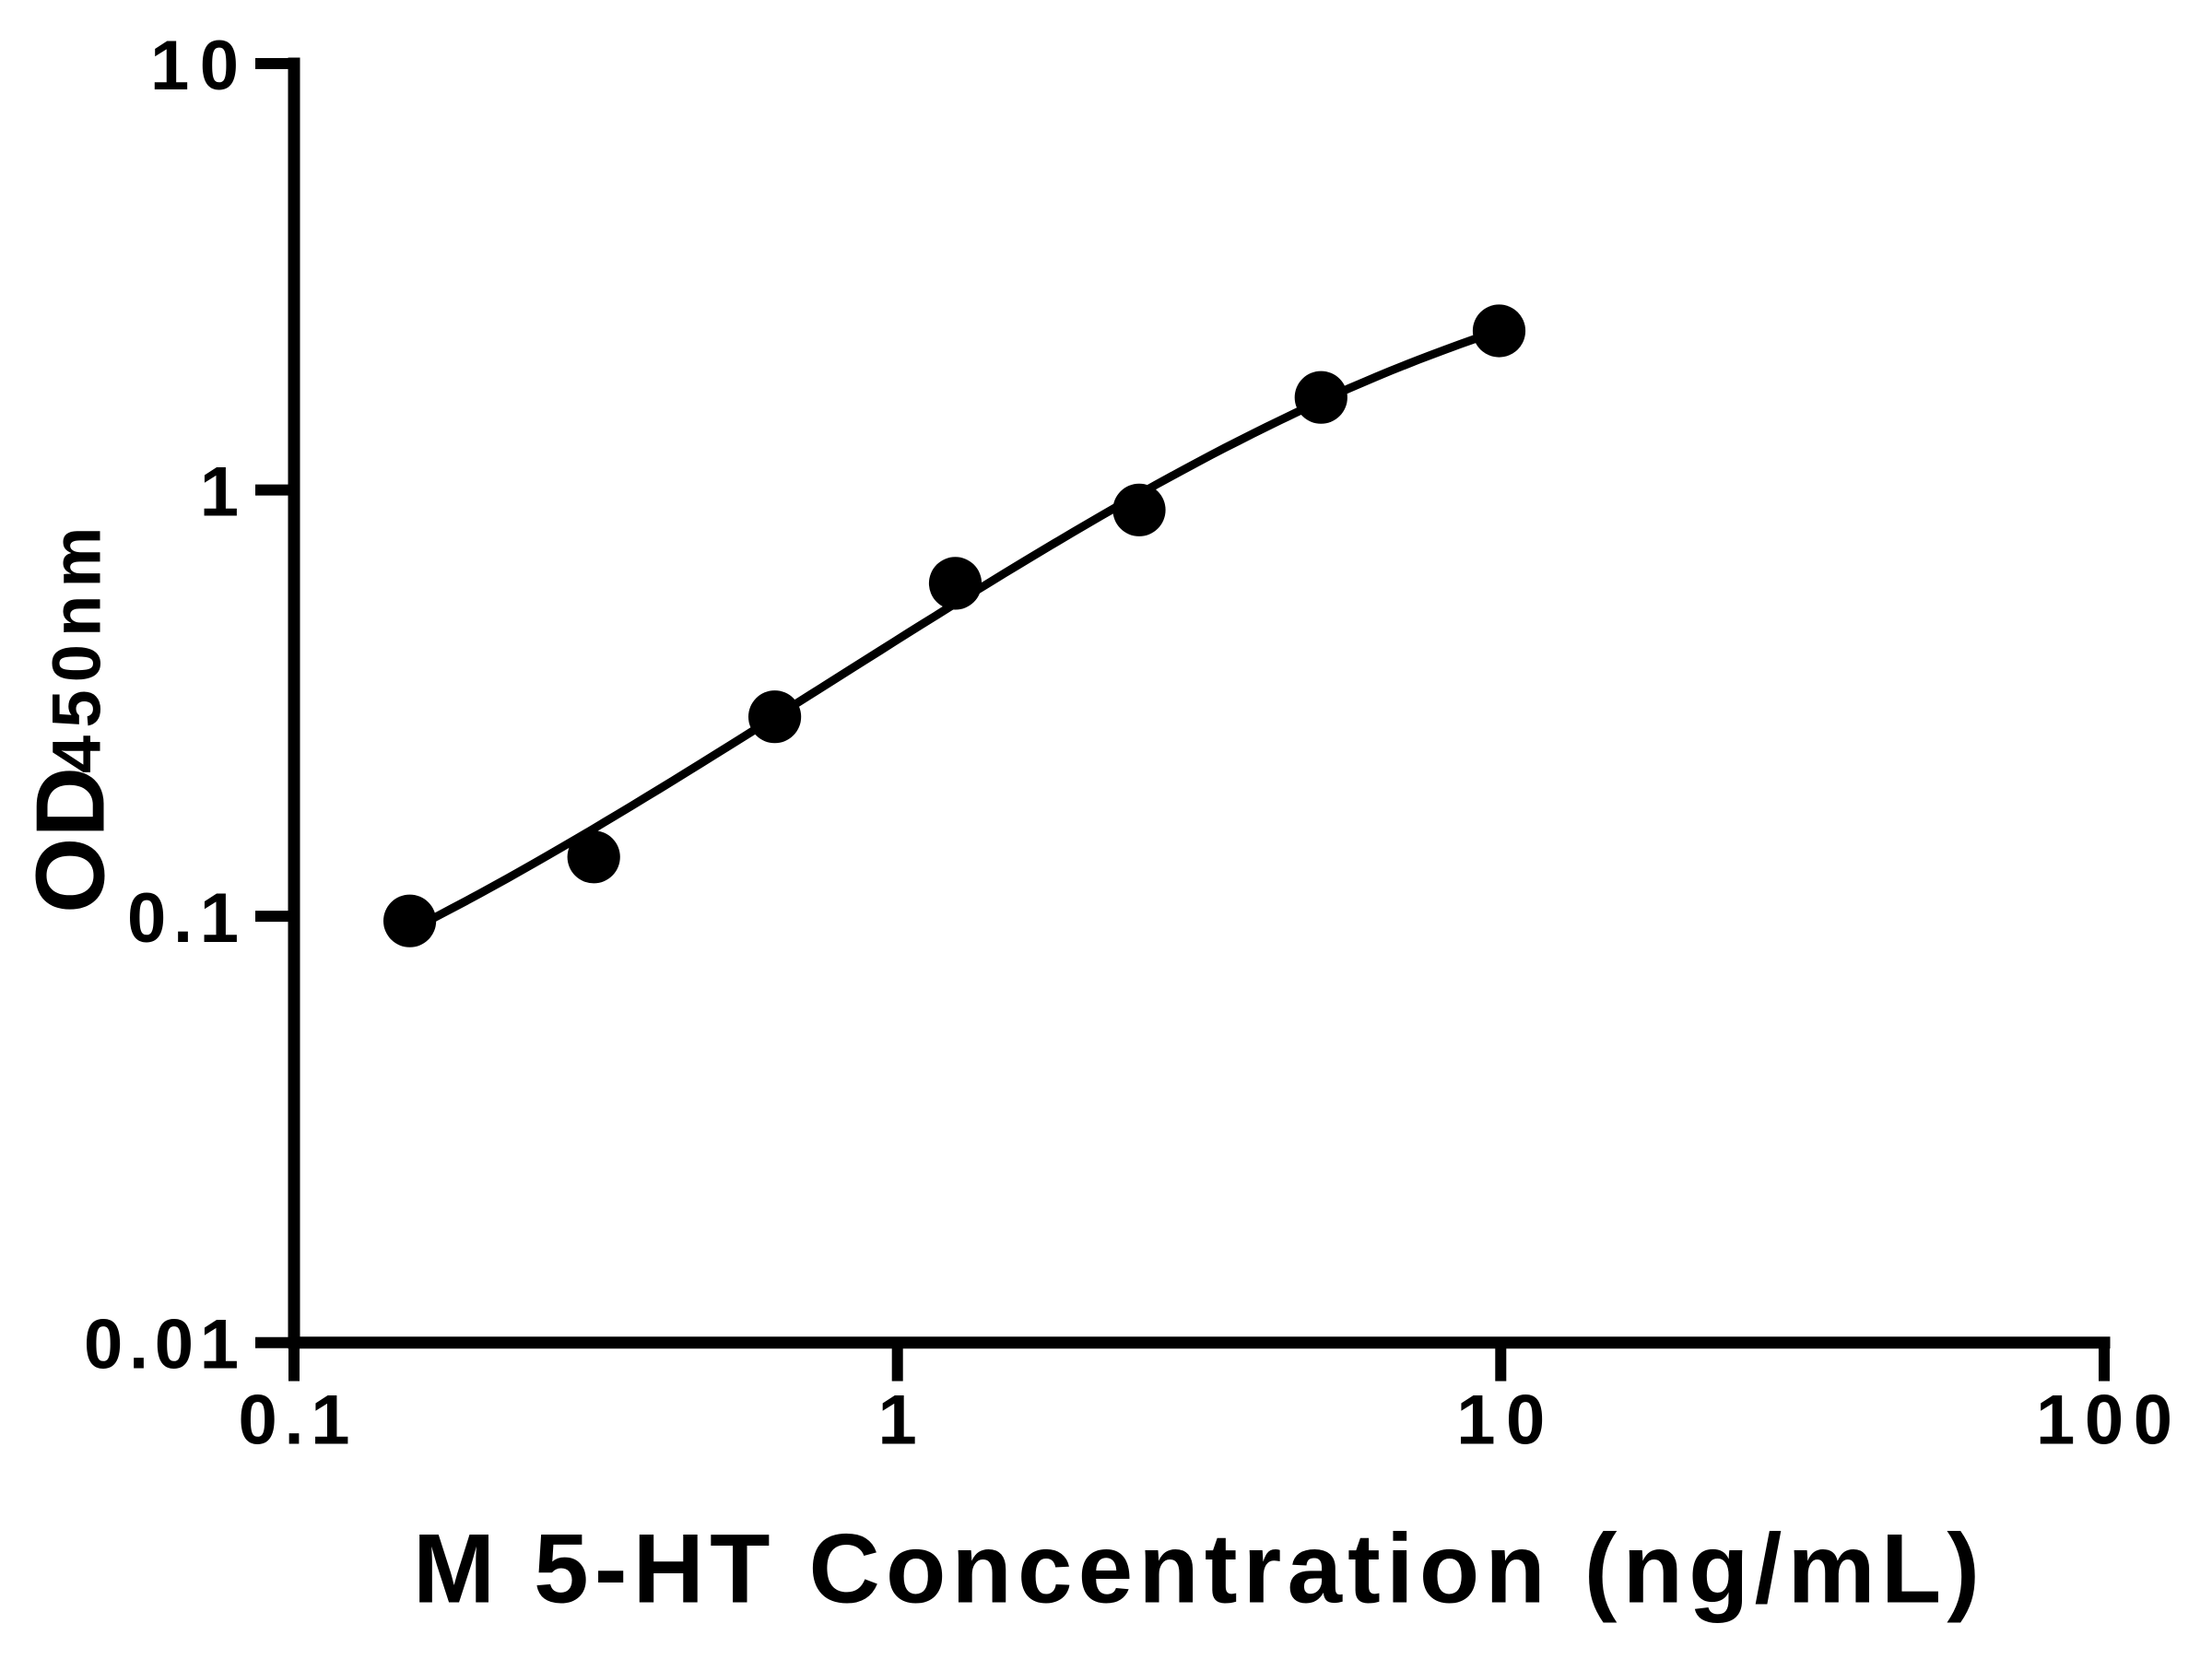 The height and width of the screenshot is (1659, 2212). Describe the element at coordinates (1196, 1568) in the screenshot. I see `svg-text: M 5-HT Concentration (ng/mL)` at that location.